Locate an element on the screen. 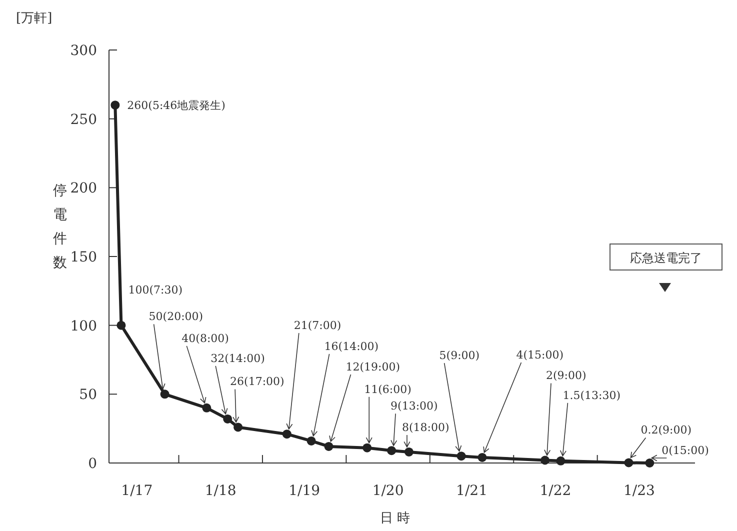 Image resolution: width=737 pixels, height=531 pixels. data-label: 1.5(13:30) is located at coordinates (591, 395).